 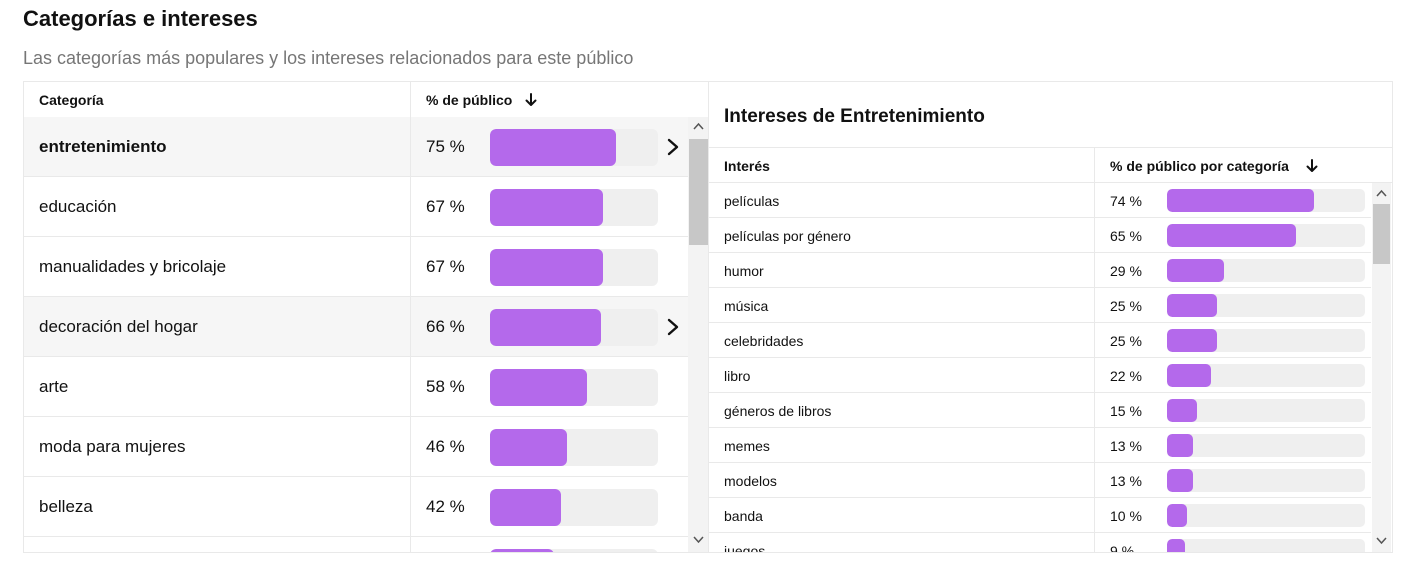 What do you see at coordinates (118, 326) in the screenshot?
I see `category-name: decoración del hogar` at bounding box center [118, 326].